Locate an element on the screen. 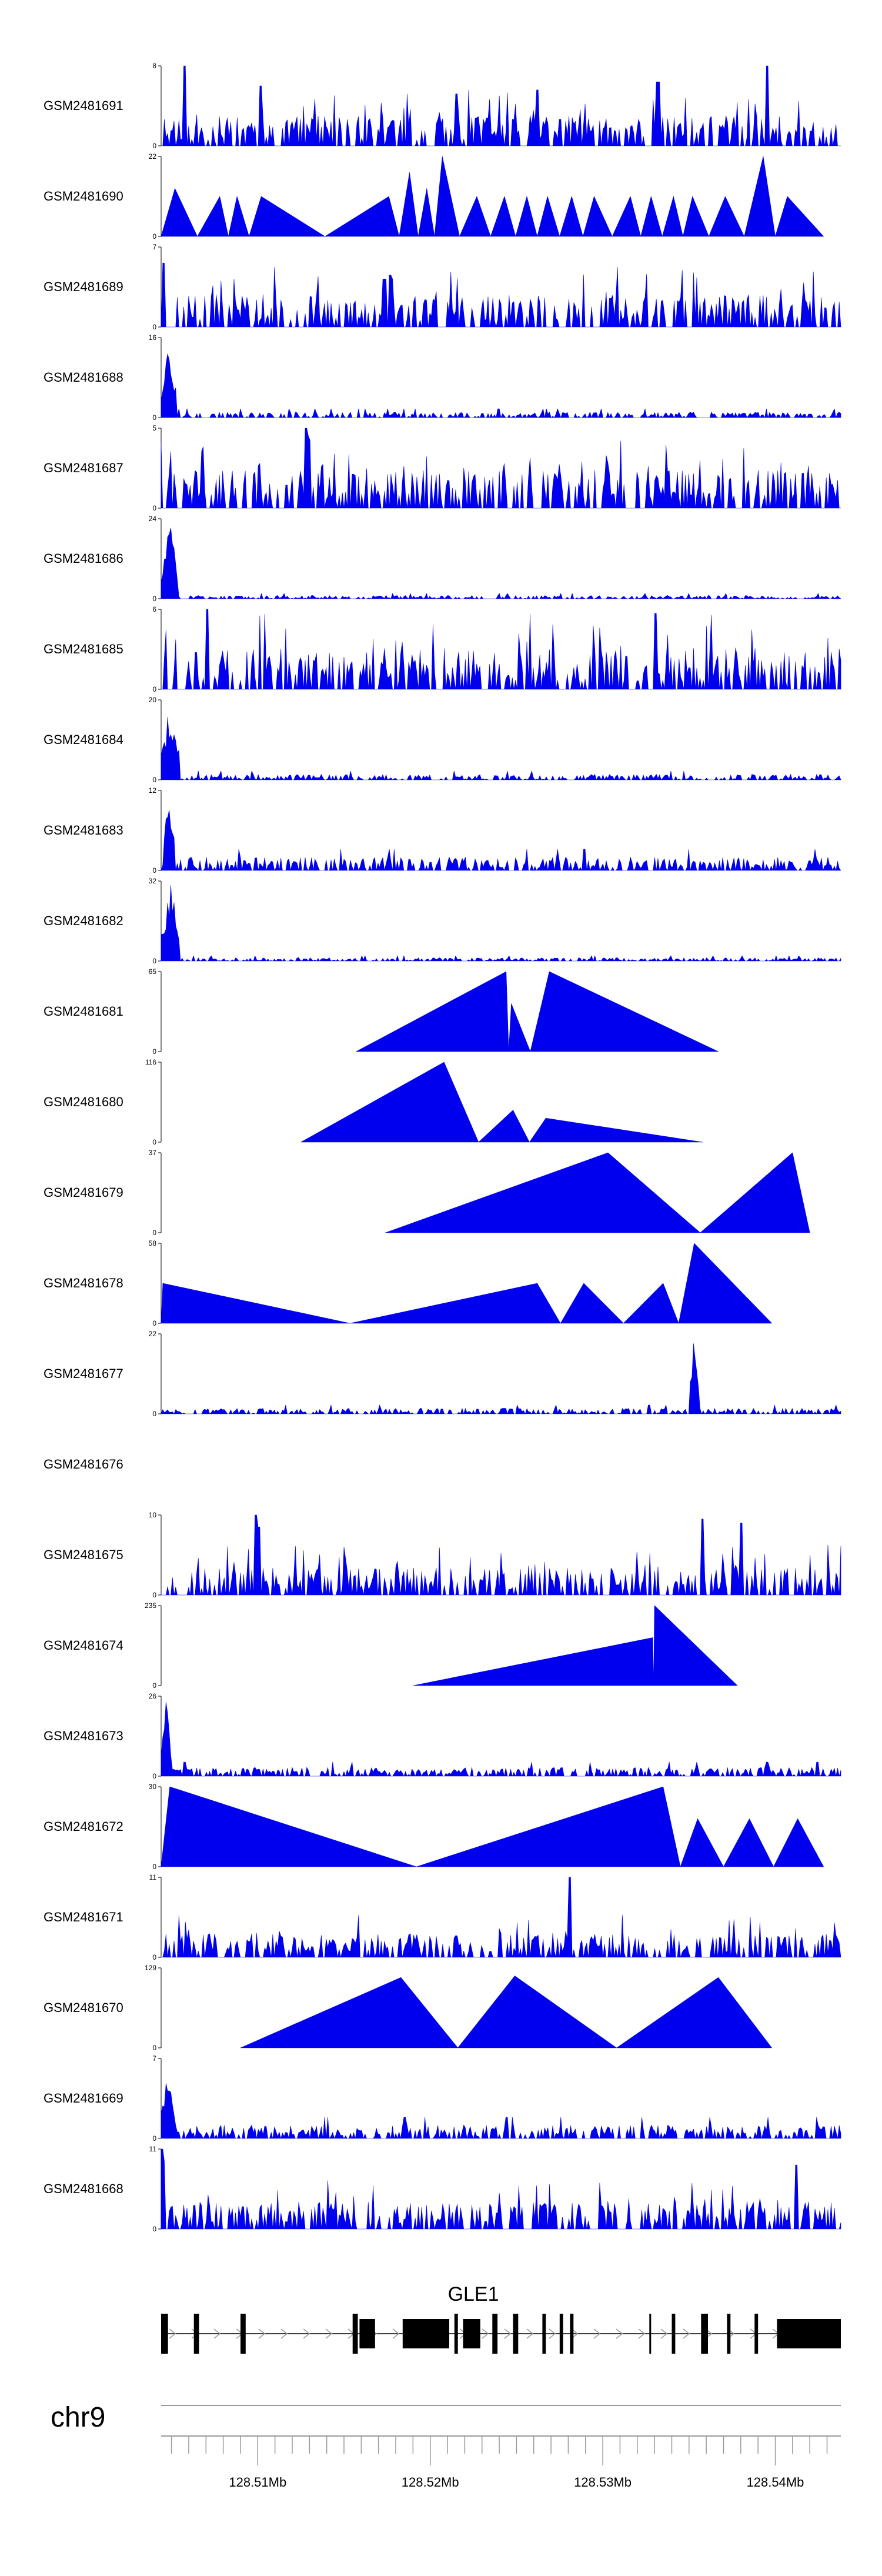 This screenshot has height=2576, width=882. track-label: GSM2481670 is located at coordinates (83, 2007).